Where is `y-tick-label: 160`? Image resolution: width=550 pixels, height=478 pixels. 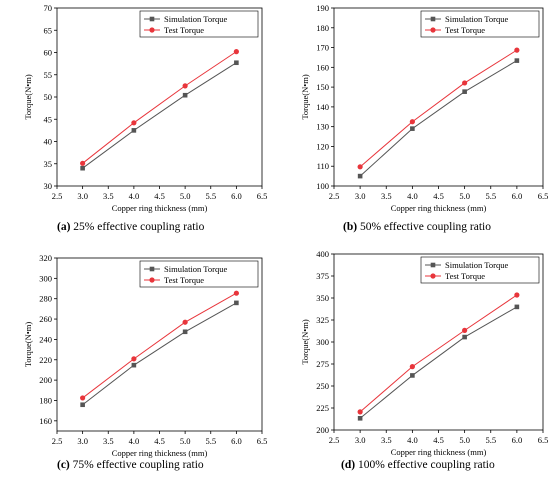
y-tick-label: 160 is located at coordinates (45, 421).